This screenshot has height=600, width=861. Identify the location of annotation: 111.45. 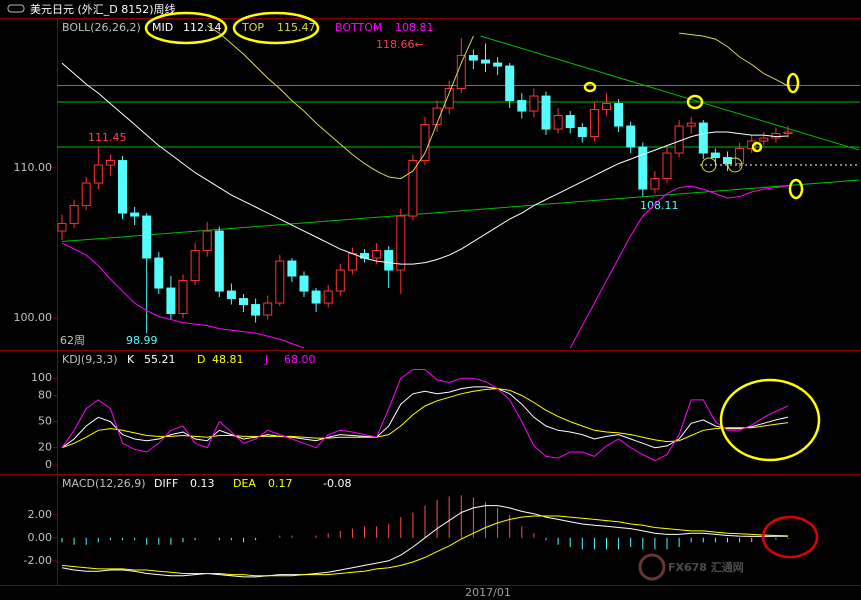
(107, 137).